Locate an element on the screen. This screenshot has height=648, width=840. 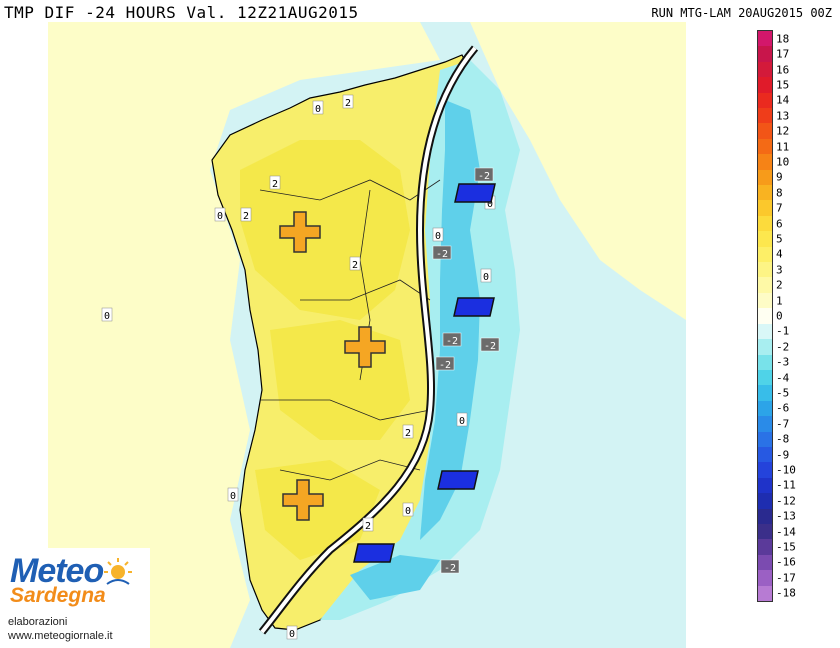
warm-patch-north is located at coordinates (325, 230).